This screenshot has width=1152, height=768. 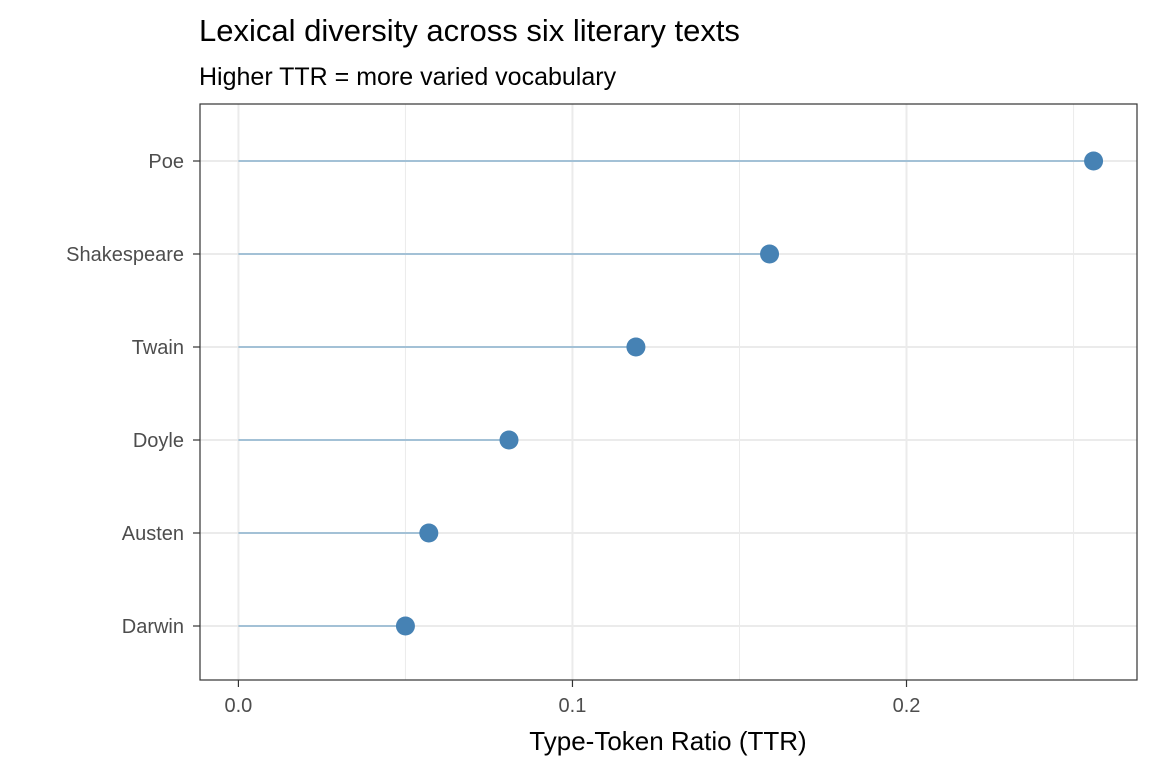 I want to click on x-tick-label: 0.2, so click(x=907, y=706).